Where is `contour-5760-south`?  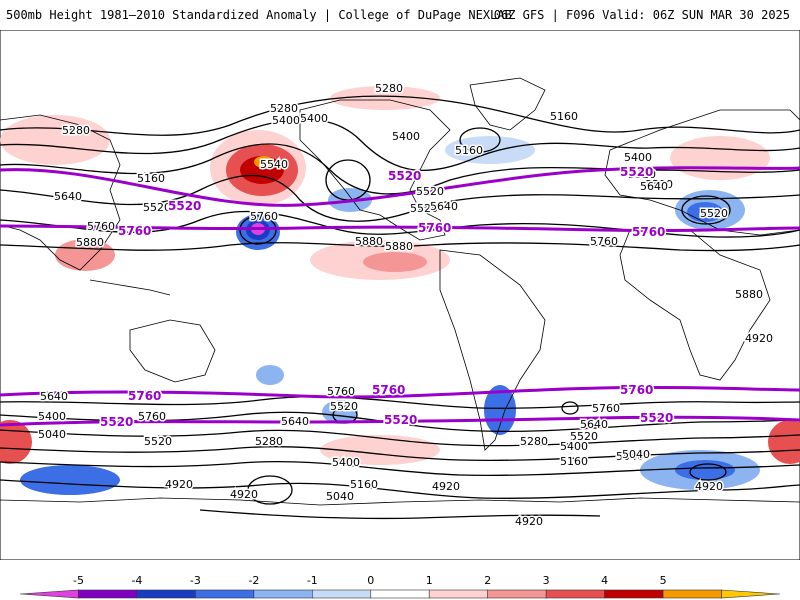 contour-5760-south is located at coordinates (400, 392).